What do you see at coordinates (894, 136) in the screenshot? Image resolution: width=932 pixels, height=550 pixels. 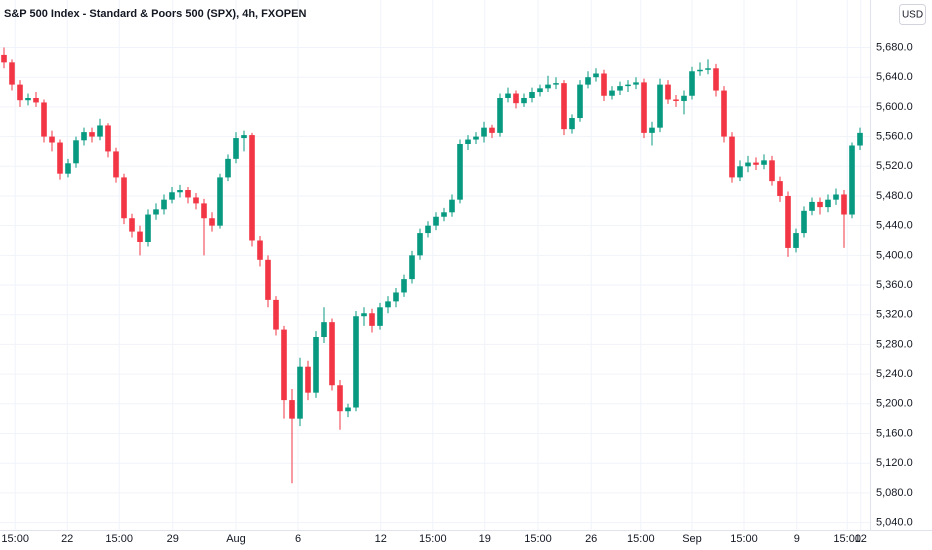 I see `y-tick-label: 5,560.0` at bounding box center [894, 136].